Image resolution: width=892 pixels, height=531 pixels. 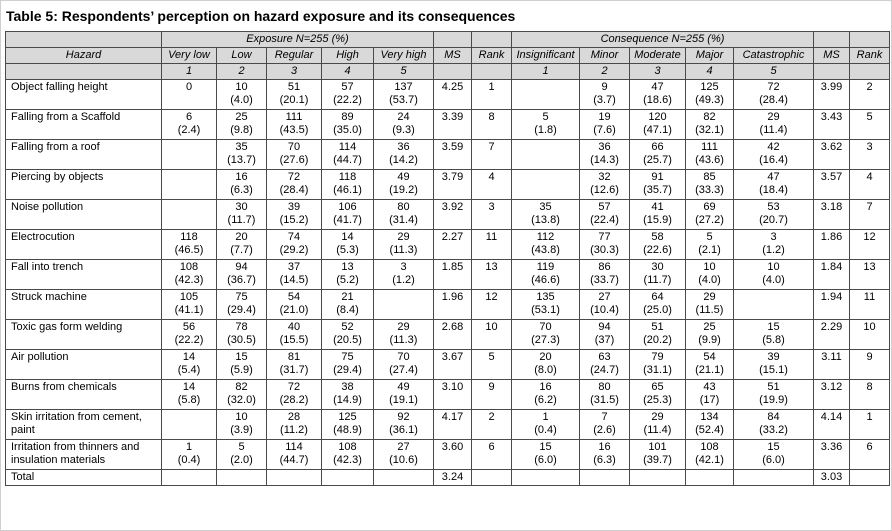 What do you see at coordinates (294, 55) in the screenshot?
I see `header-exposure-regular: Regular` at bounding box center [294, 55].